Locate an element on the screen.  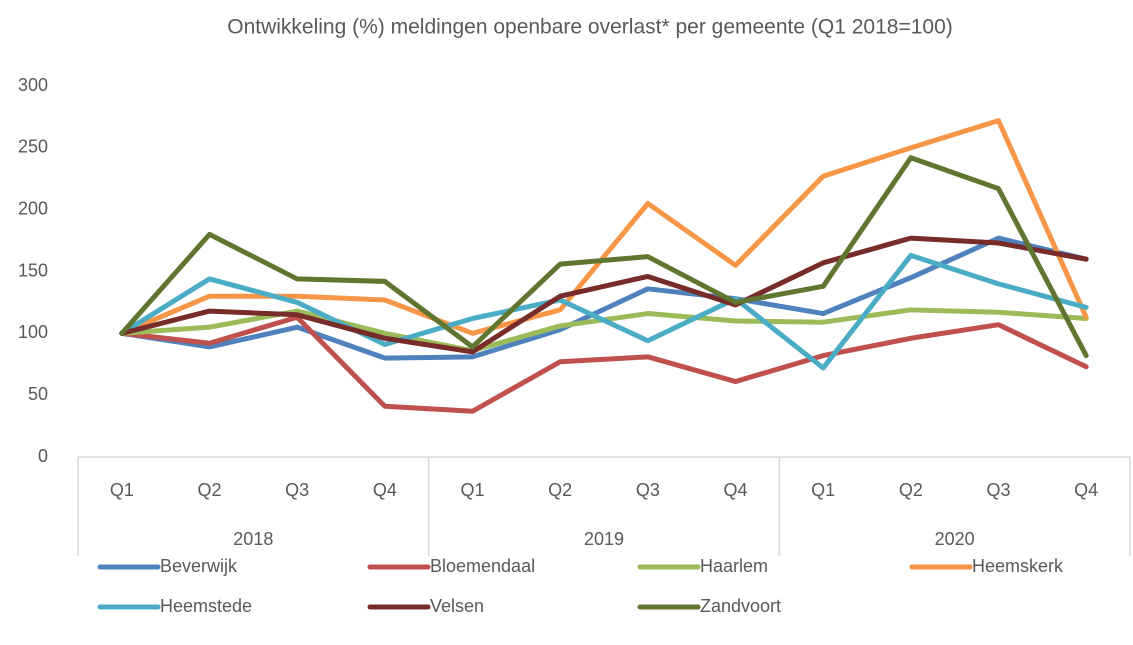
legend-label: Zandvoort is located at coordinates (740, 606).